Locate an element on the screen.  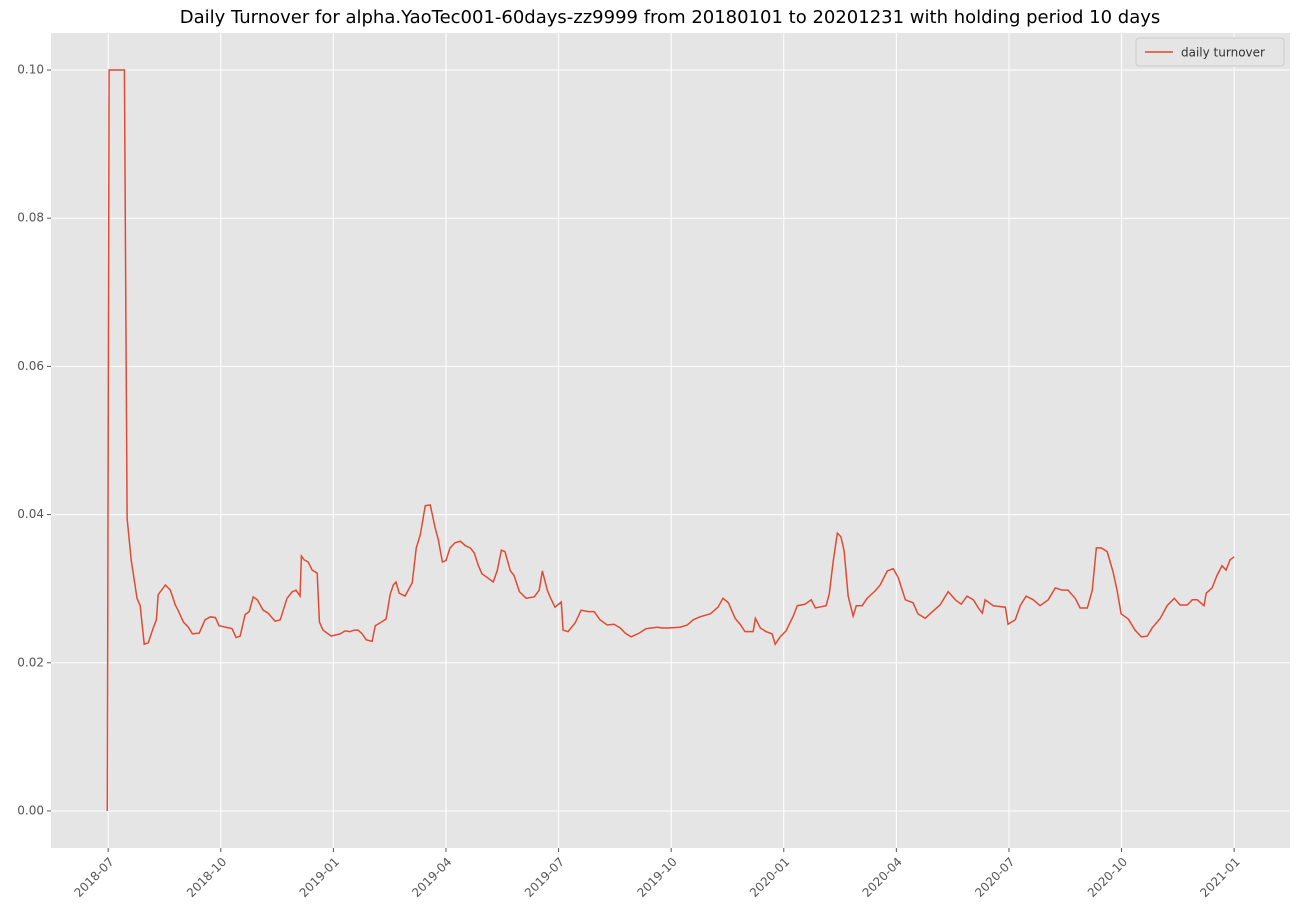
x-tick-label: 2018-10 is located at coordinates (206, 877).